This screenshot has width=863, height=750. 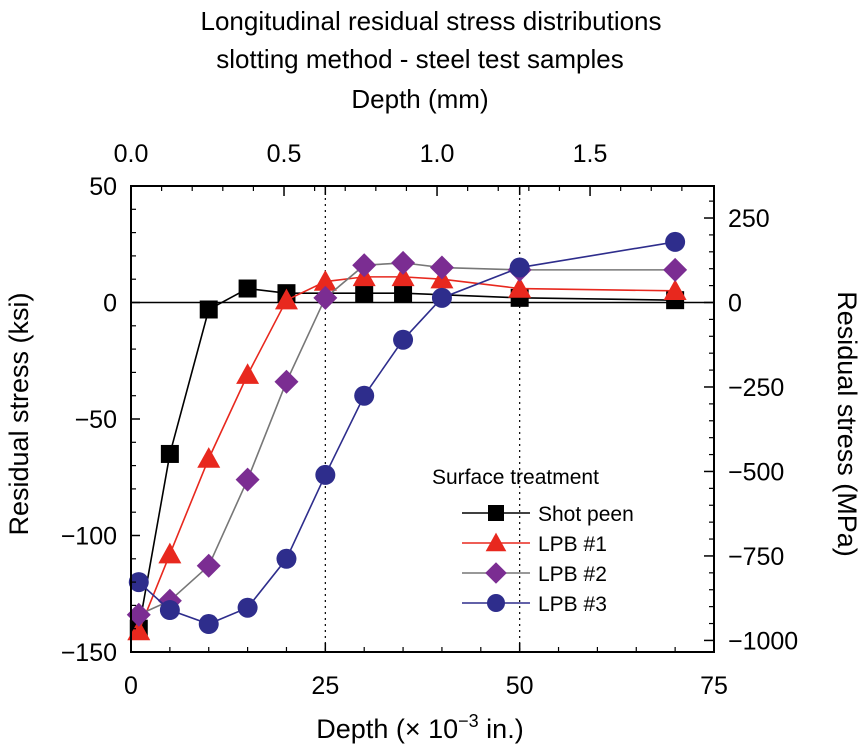 What do you see at coordinates (284, 154) in the screenshot?
I see `top-tick-label: 0.5` at bounding box center [284, 154].